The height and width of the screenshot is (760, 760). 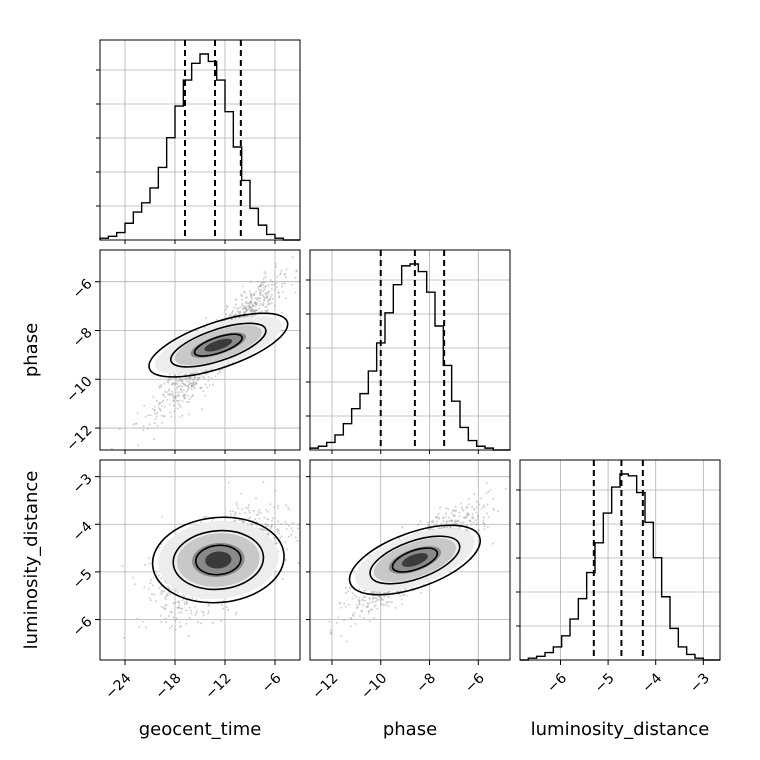 I want to click on density-level, so click(x=414, y=560).